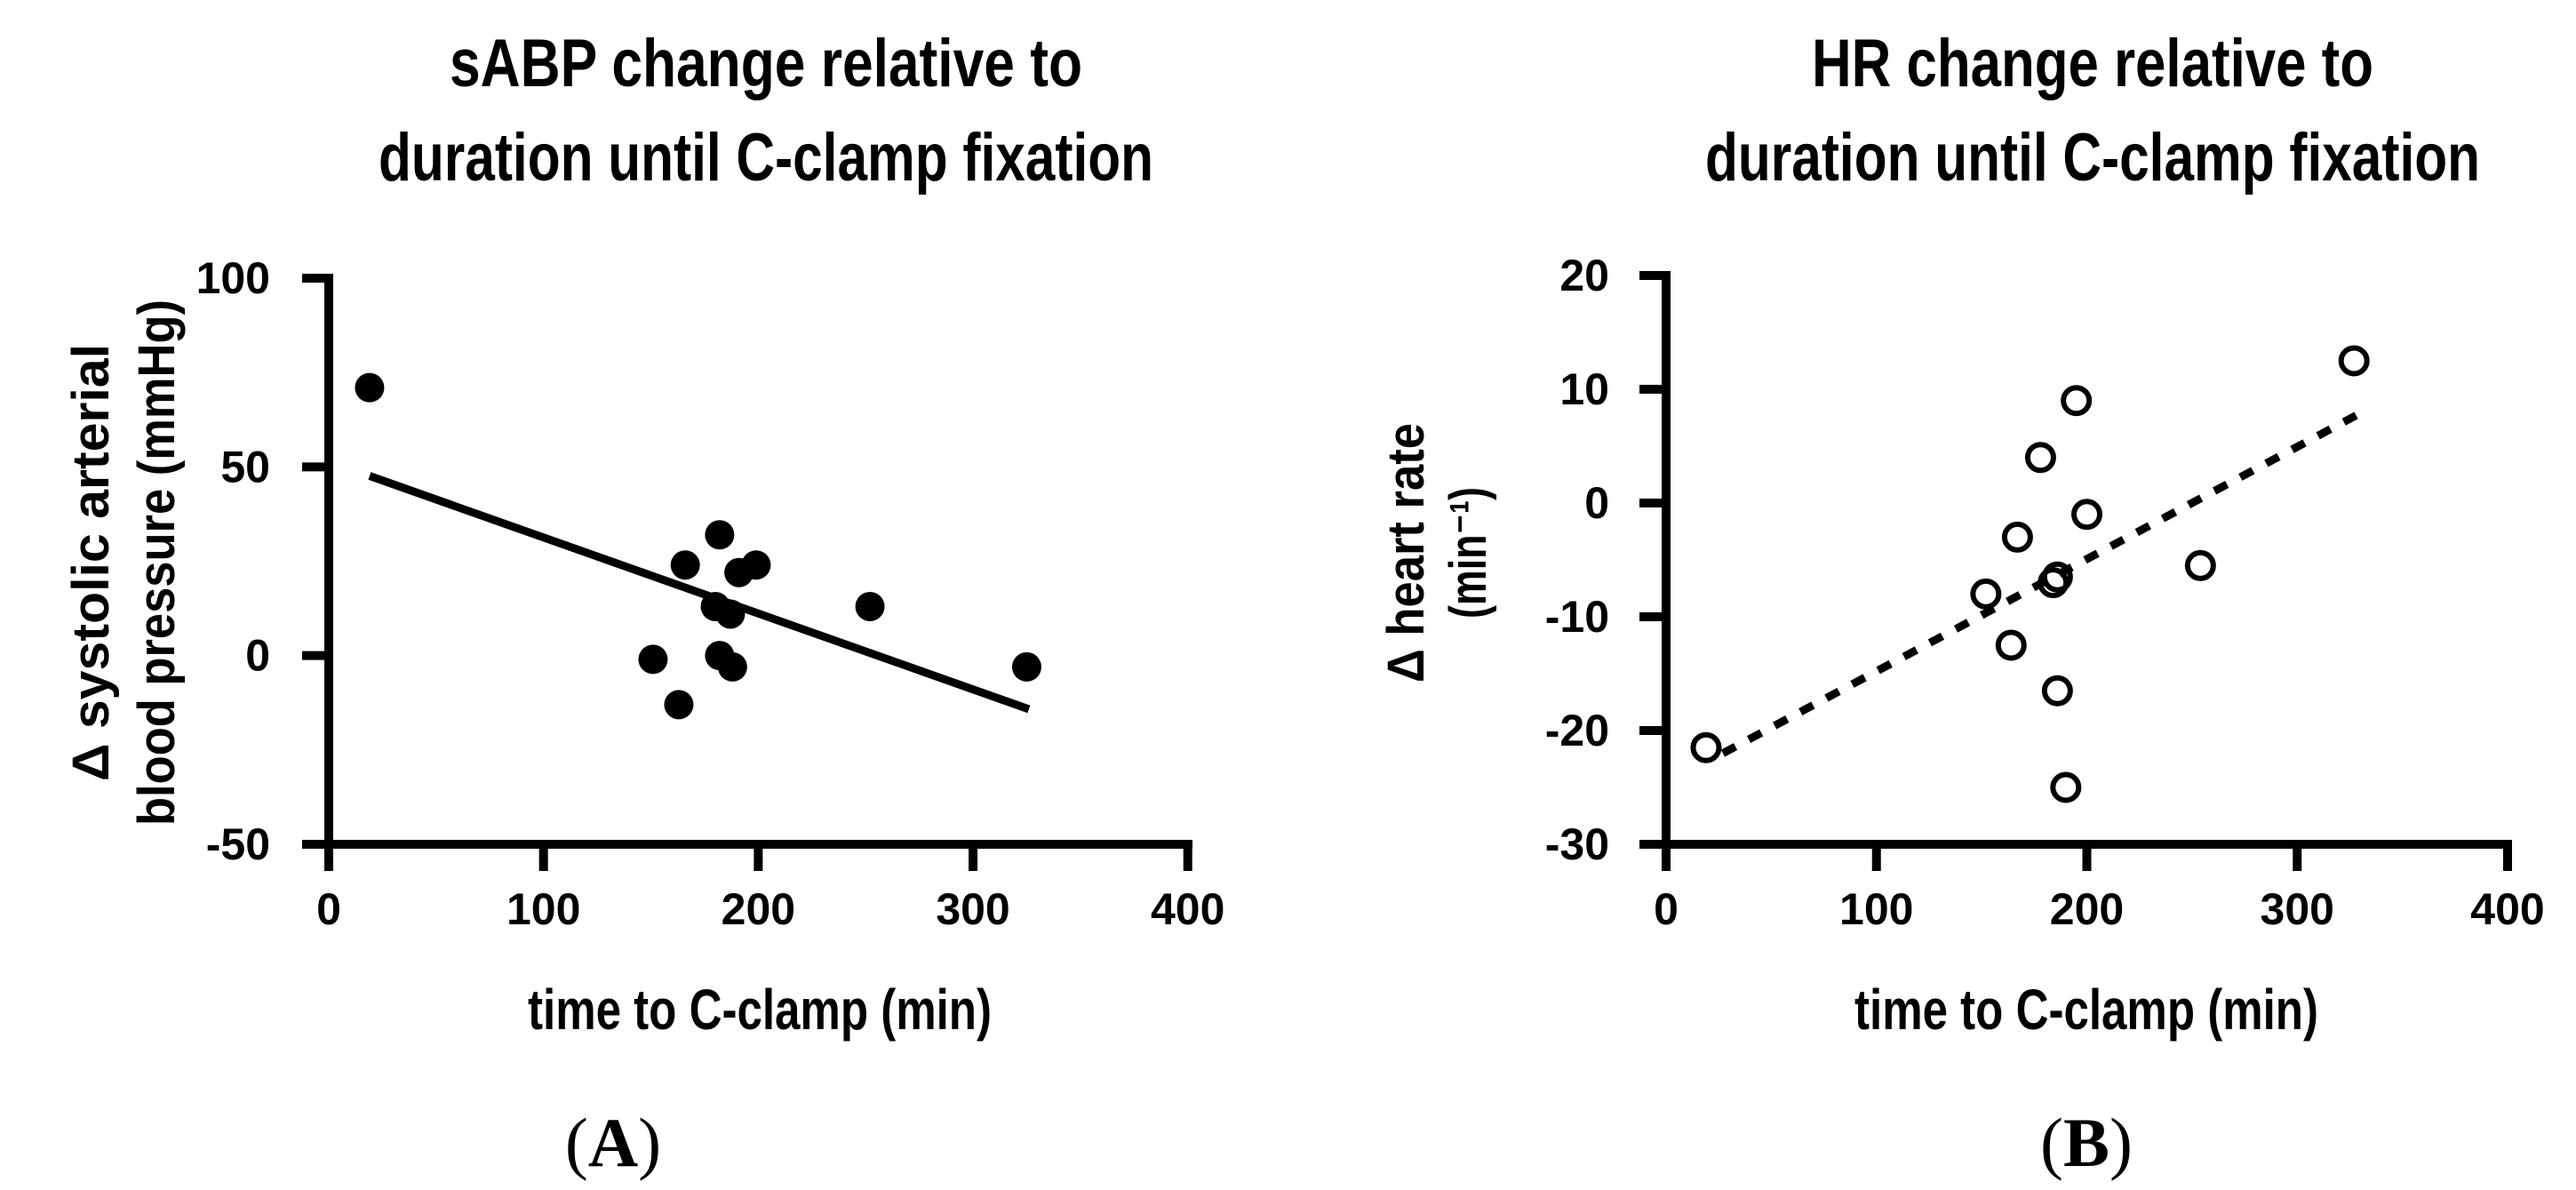 The width and height of the screenshot is (2576, 1190). Describe the element at coordinates (760, 1010) in the screenshot. I see `panel-a-x-axis-label: time to C-clamp (min)` at that location.